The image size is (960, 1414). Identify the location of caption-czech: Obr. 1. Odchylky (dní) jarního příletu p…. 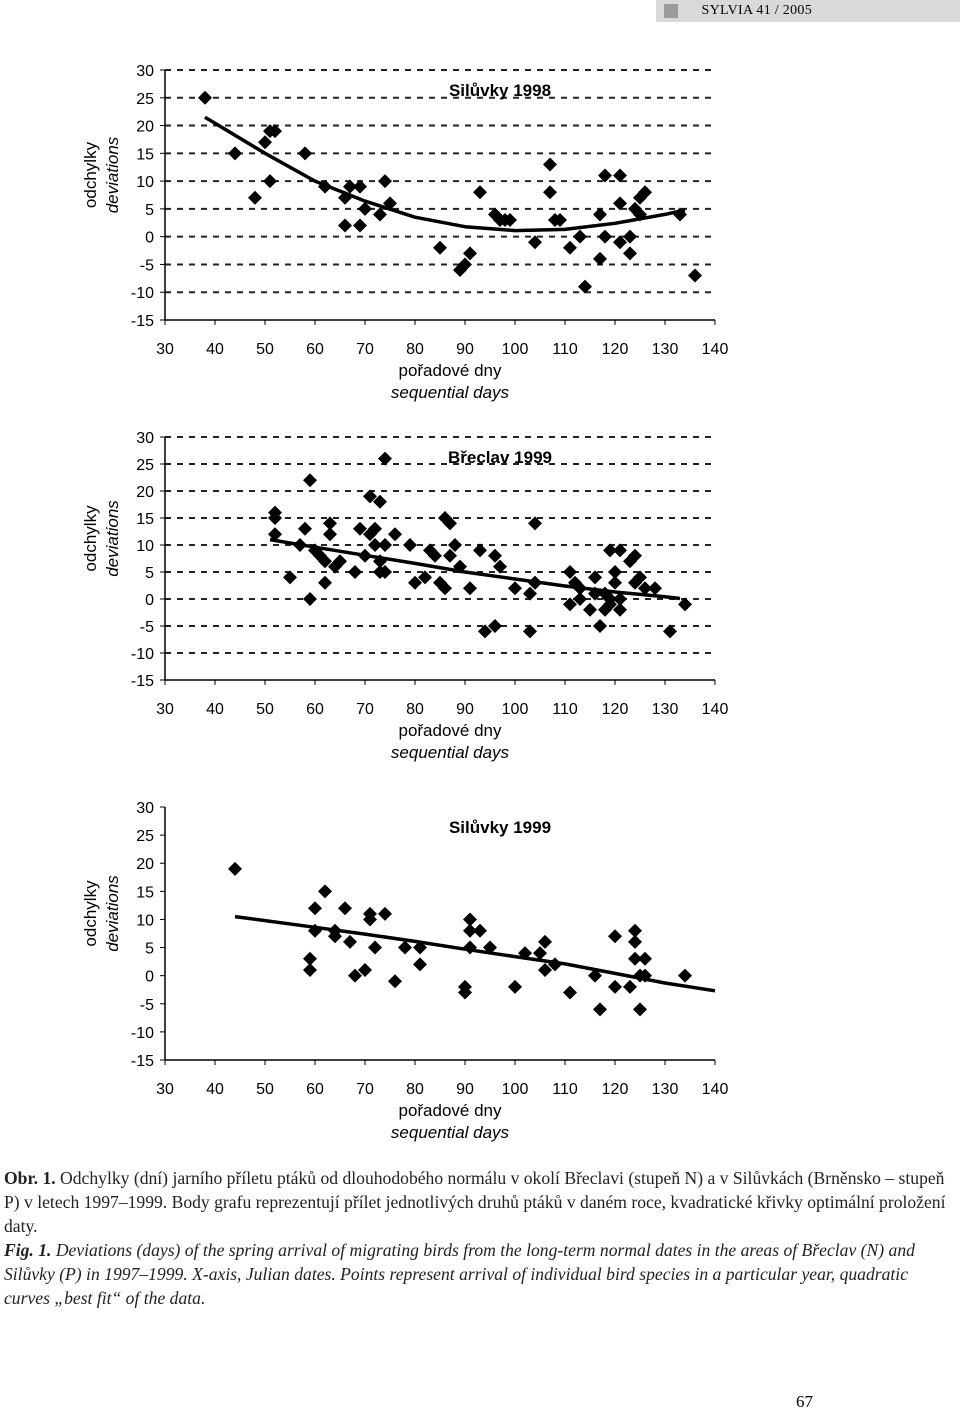
(480, 1202).